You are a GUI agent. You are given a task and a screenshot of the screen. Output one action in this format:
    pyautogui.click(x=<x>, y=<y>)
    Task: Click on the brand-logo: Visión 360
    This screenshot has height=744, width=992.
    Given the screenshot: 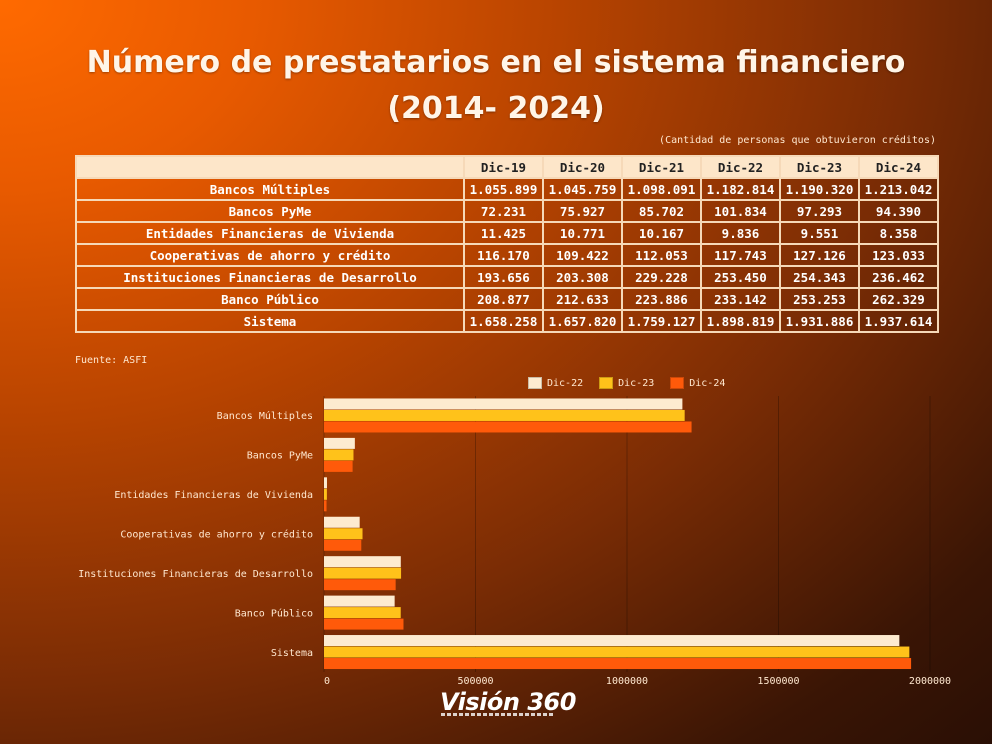 What is the action you would take?
    pyautogui.click(x=508, y=702)
    